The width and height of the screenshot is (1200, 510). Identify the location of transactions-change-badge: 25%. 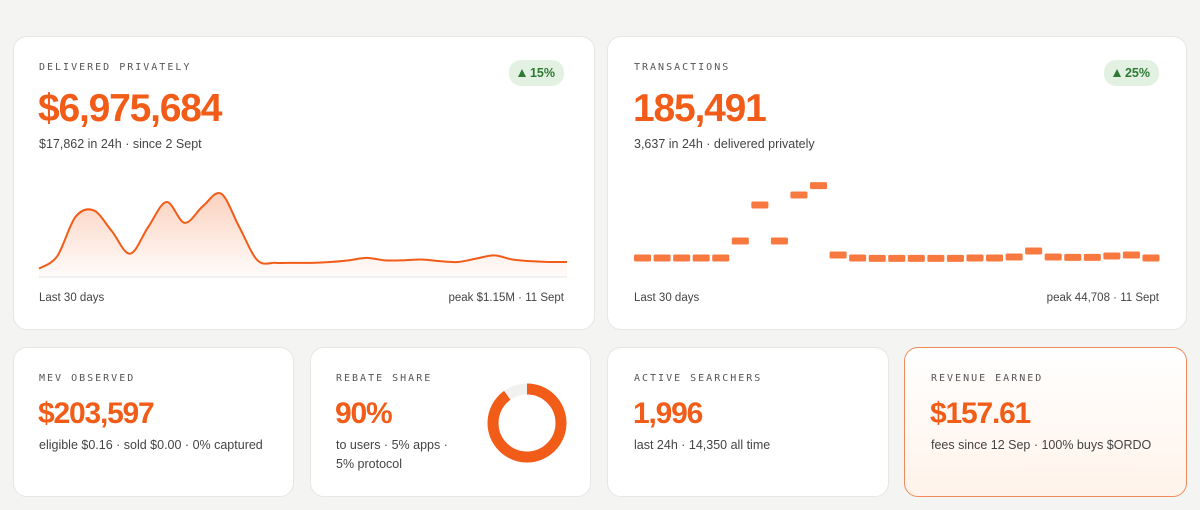
(1131, 73).